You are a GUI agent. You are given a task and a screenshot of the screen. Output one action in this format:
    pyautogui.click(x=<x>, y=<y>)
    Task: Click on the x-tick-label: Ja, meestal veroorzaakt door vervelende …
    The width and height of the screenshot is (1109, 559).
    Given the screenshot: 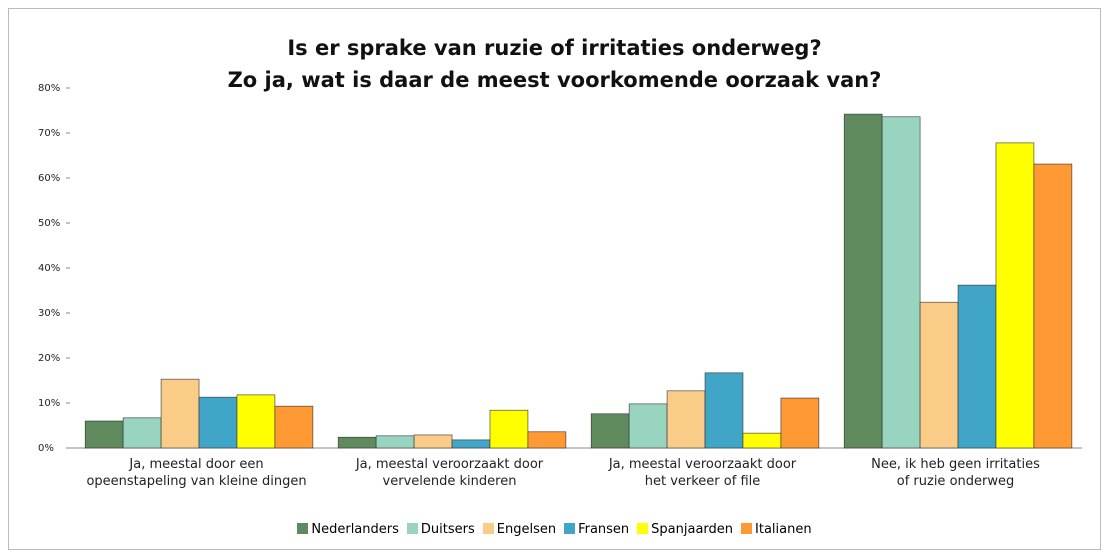 What is the action you would take?
    pyautogui.click(x=449, y=473)
    